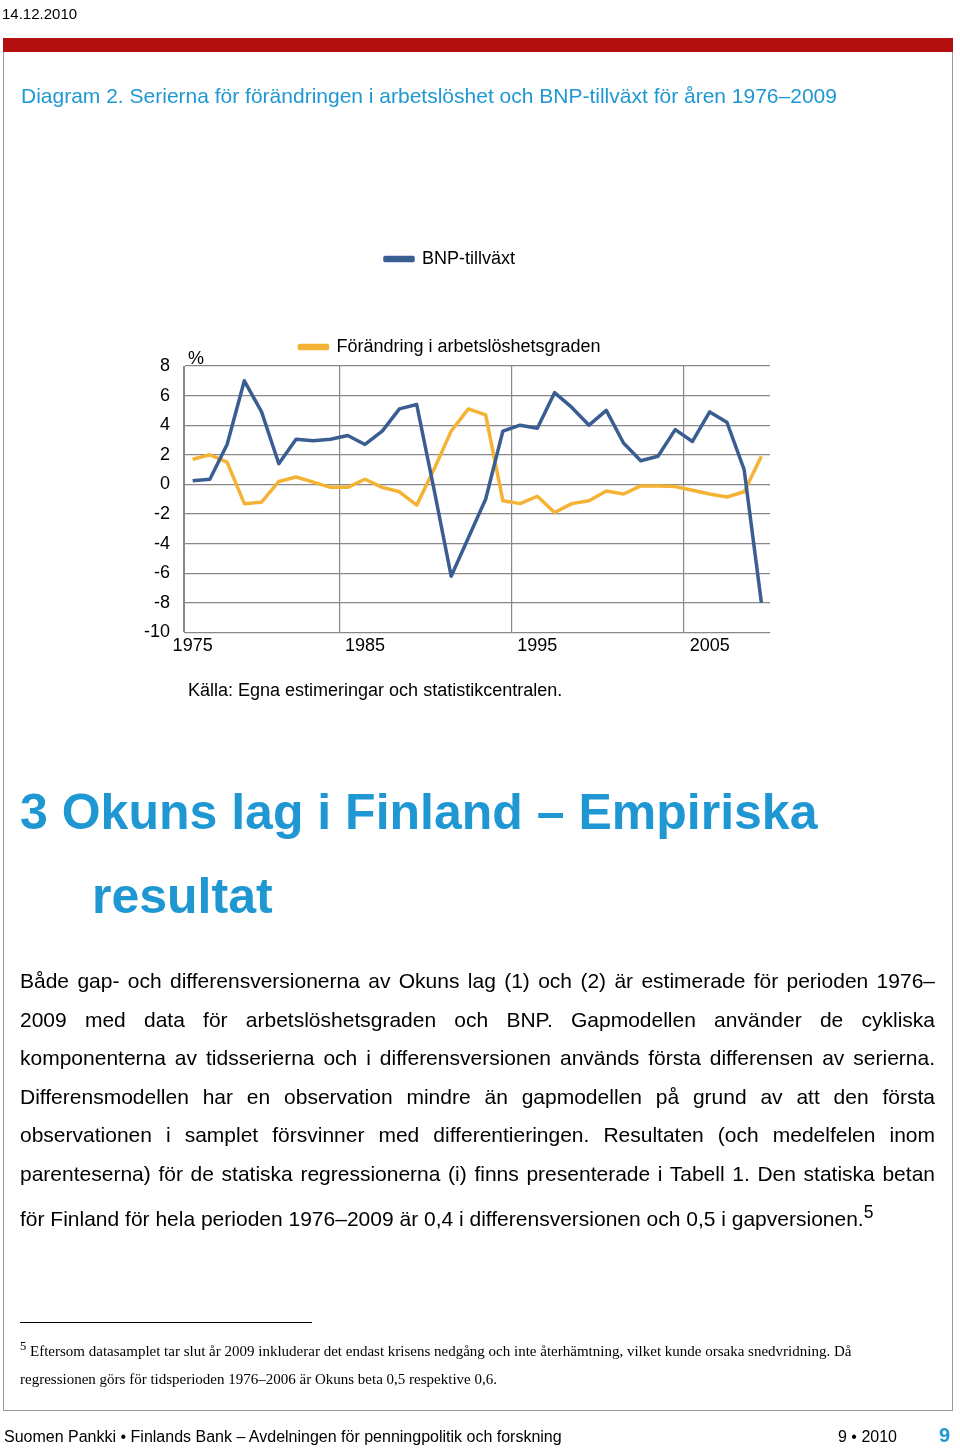 This screenshot has width=960, height=1450. I want to click on x-tick-label: 1985, so click(364, 645).